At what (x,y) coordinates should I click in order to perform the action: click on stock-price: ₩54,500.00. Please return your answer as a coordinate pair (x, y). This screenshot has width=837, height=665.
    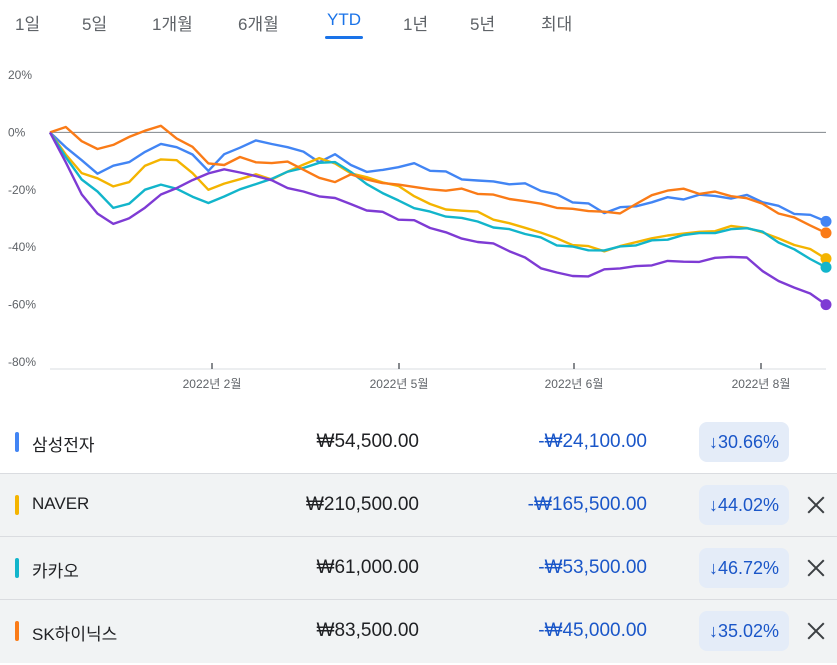
    Looking at the image, I should click on (367, 441).